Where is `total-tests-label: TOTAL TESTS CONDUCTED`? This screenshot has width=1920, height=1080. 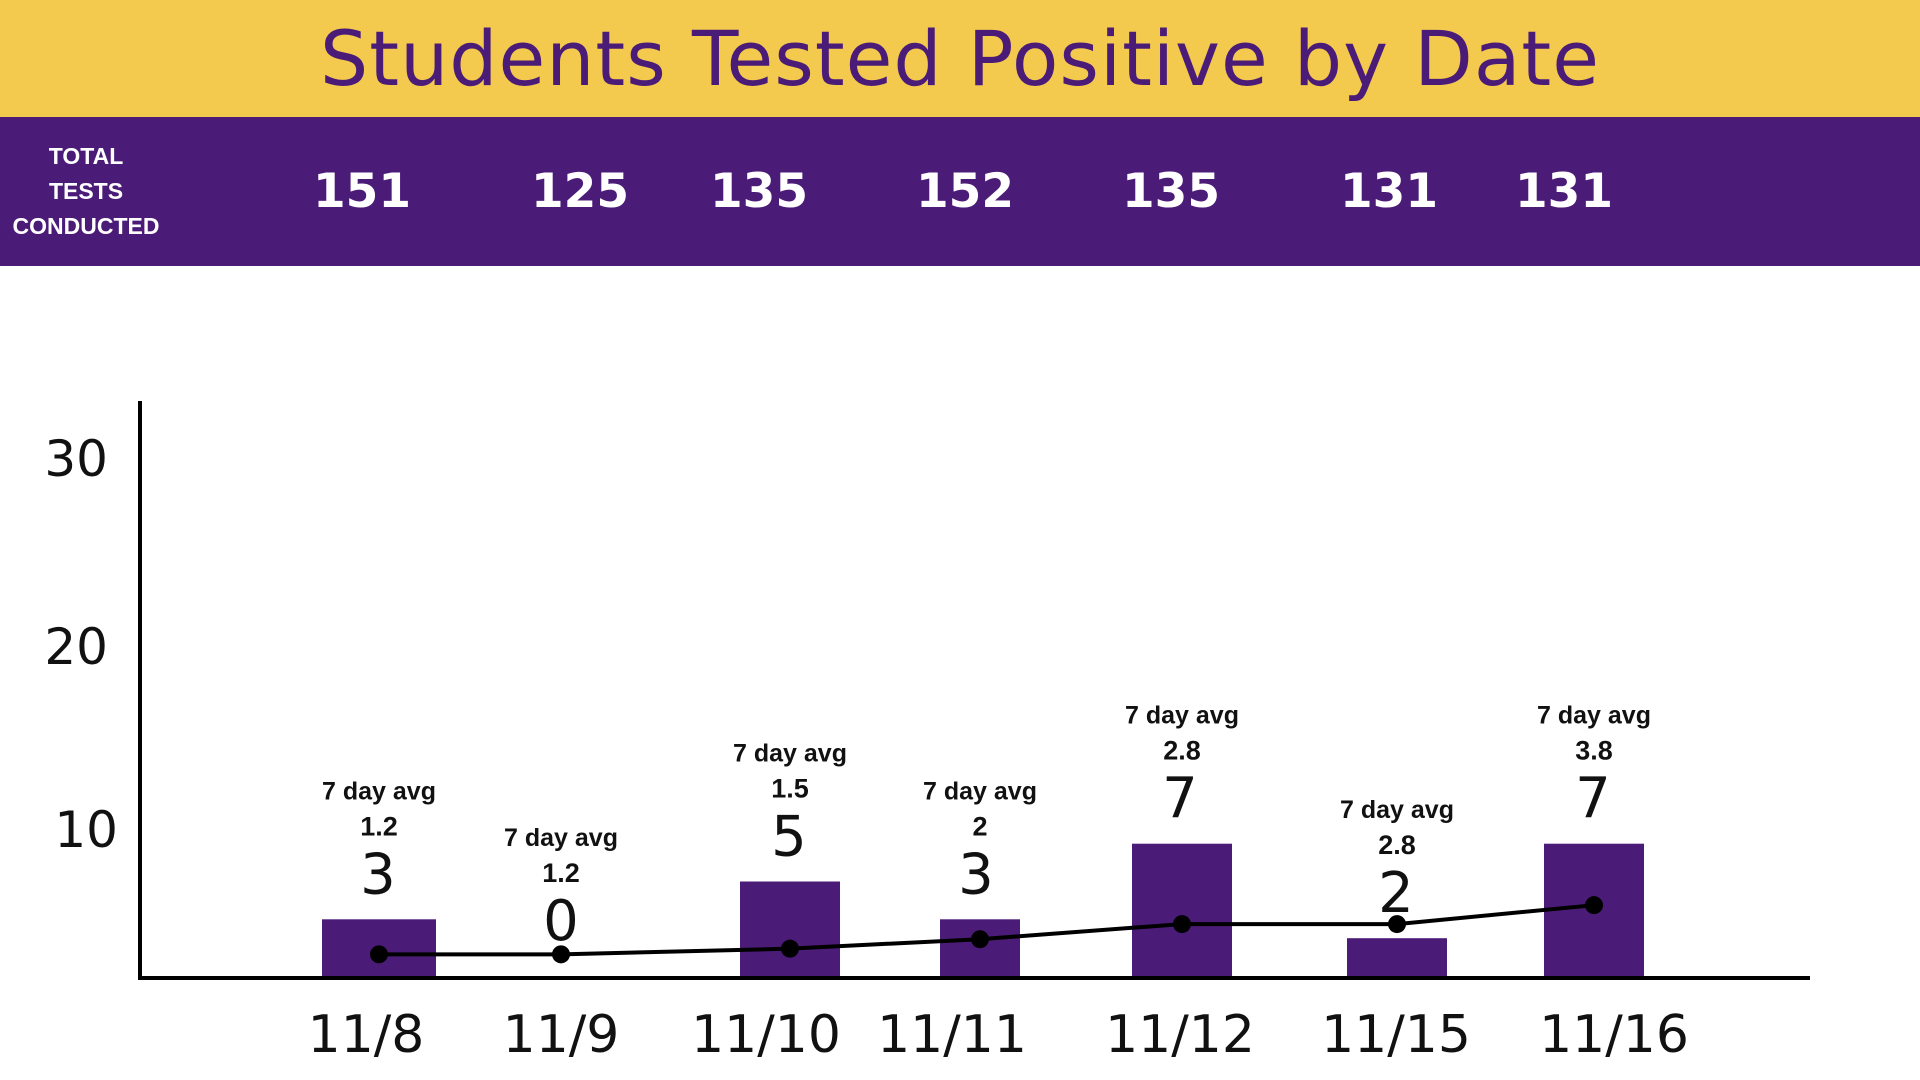 total-tests-label: TOTAL TESTS CONDUCTED is located at coordinates (86, 191).